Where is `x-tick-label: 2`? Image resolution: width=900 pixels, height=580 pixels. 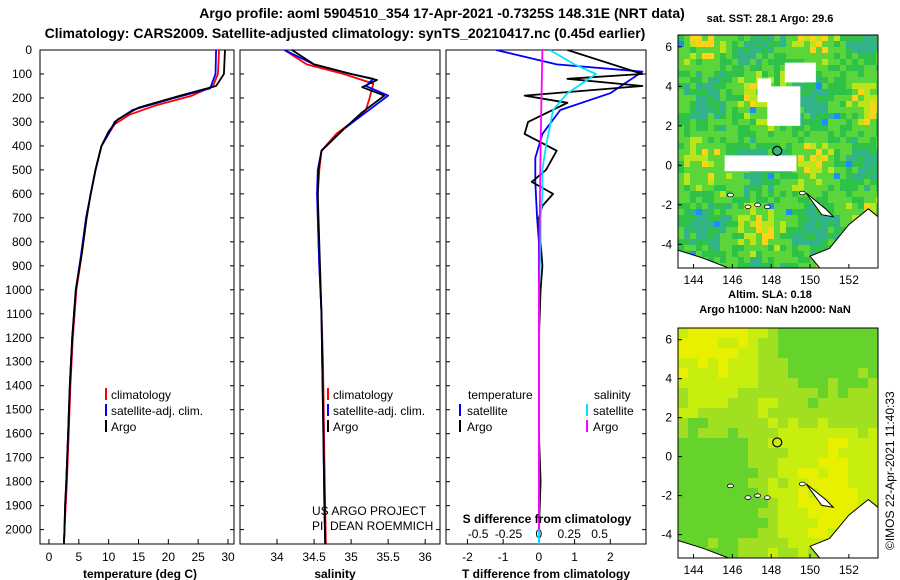 x-tick-label: 2 is located at coordinates (610, 557).